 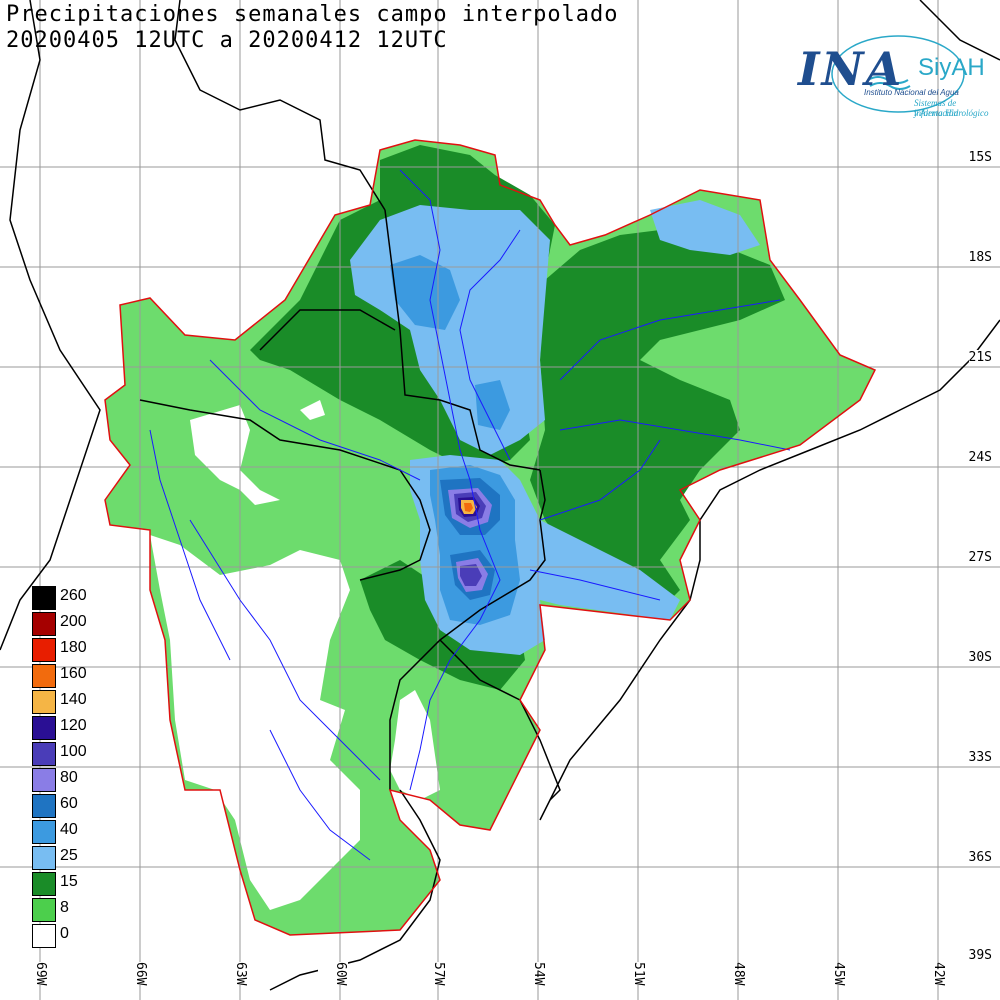 I want to click on legend-row: 160, so click(x=77, y=677).